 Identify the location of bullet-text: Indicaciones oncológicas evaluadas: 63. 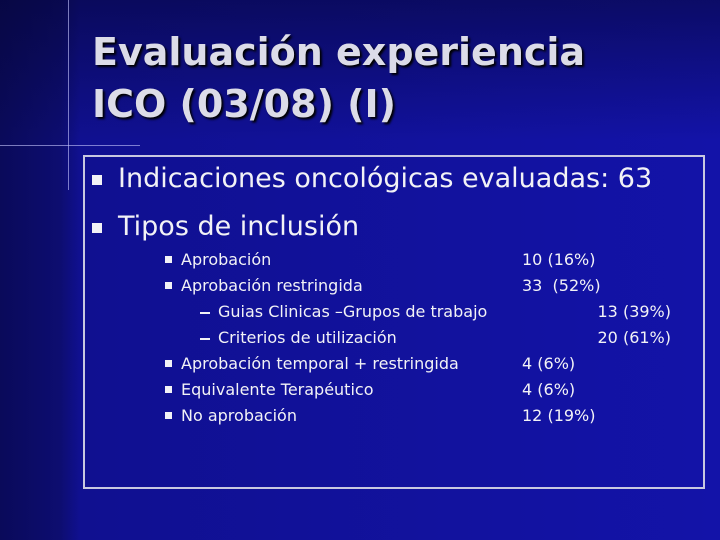
(385, 178).